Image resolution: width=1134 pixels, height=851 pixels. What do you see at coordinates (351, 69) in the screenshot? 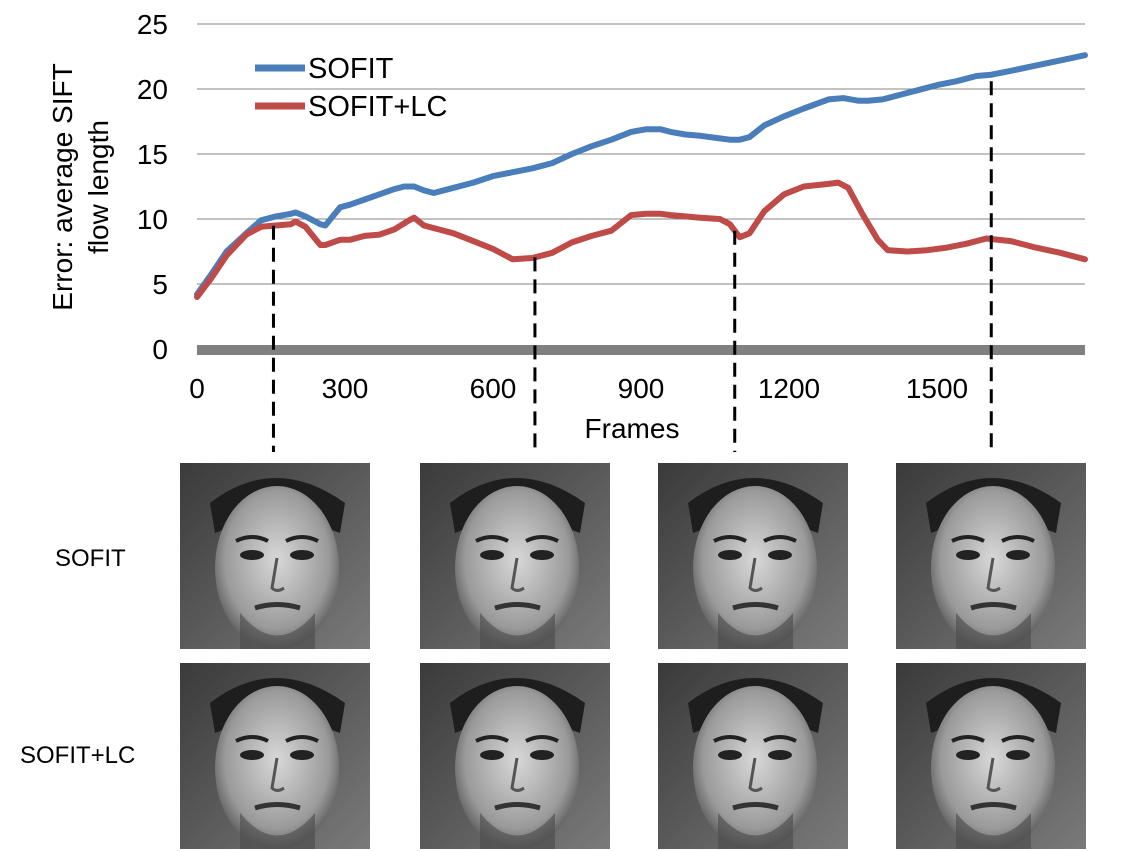
I see `legend-label-sofit: SOFIT` at bounding box center [351, 69].